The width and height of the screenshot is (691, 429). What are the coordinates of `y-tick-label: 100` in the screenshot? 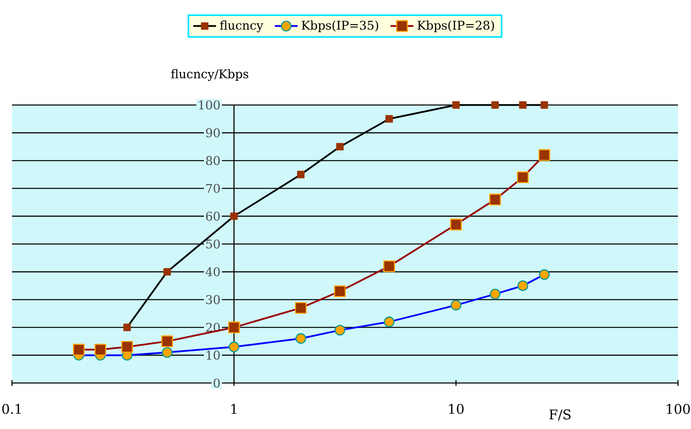 It's located at (209, 105).